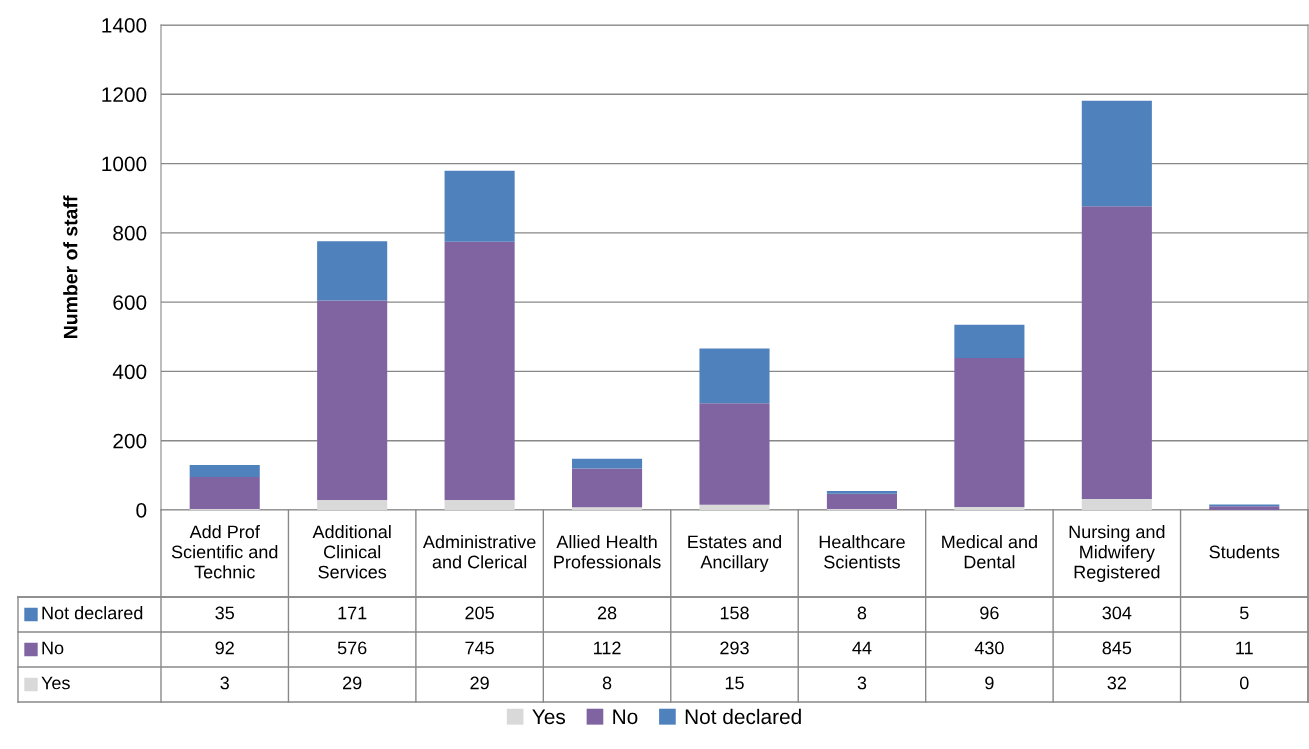 This screenshot has height=749, width=1309. What do you see at coordinates (989, 552) in the screenshot?
I see `x-tick-label: Medical and Dental` at bounding box center [989, 552].